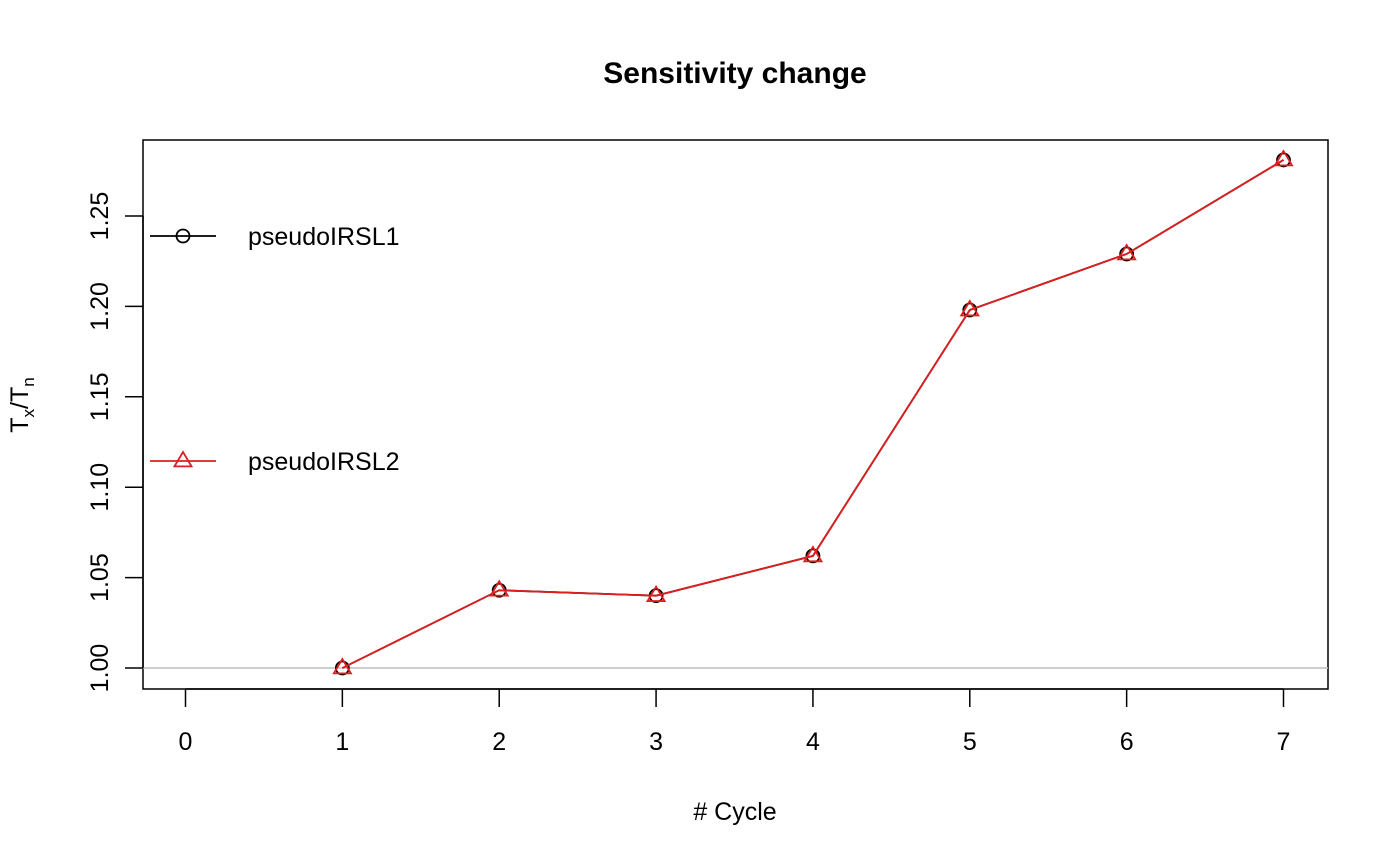 The image size is (1400, 865). I want to click on x-axis-label: # Cycle, so click(734, 812).